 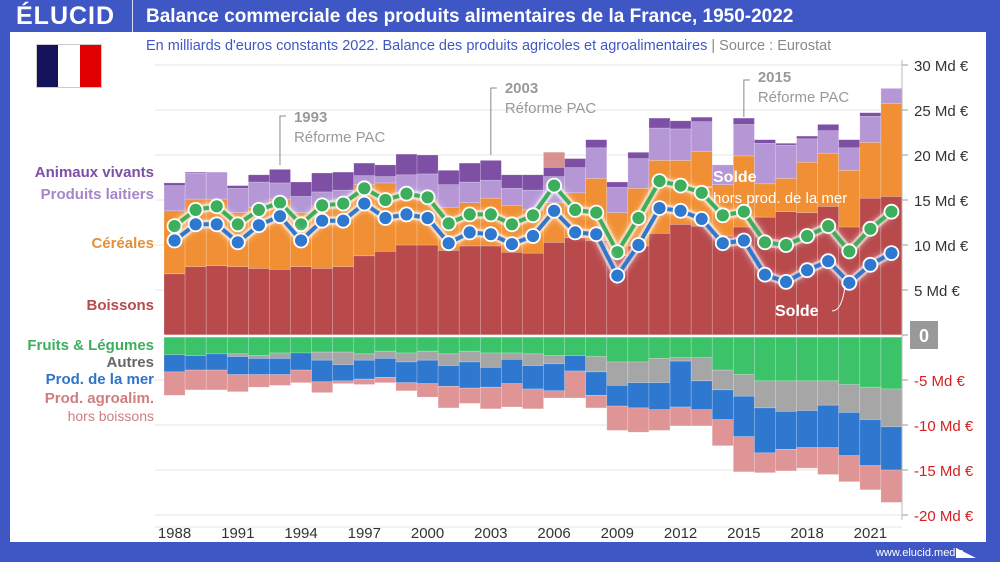 I want to click on france-flag-icon, so click(x=69, y=66).